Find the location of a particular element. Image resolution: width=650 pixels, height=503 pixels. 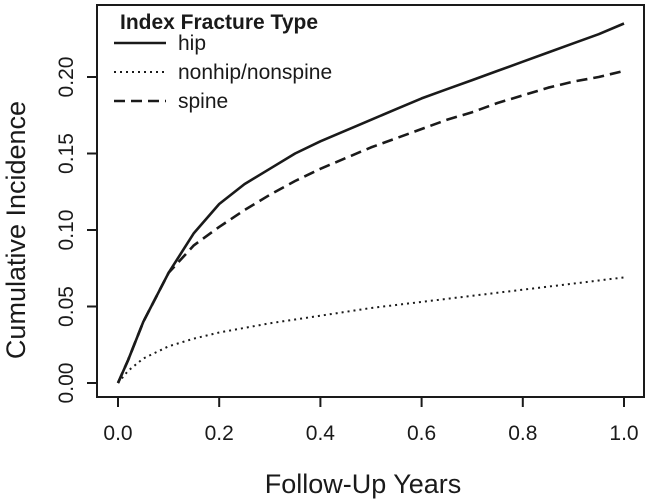

legend-items: hip nonhip/nonspine spine is located at coordinates (223, 72).